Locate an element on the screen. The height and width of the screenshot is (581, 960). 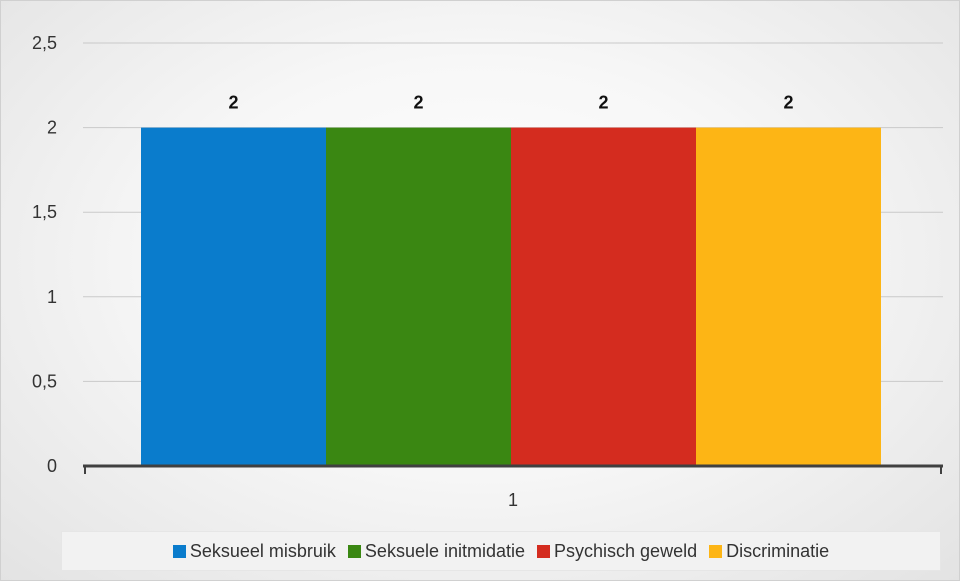
legend-item: Seksuele initmidatie is located at coordinates (436, 551).